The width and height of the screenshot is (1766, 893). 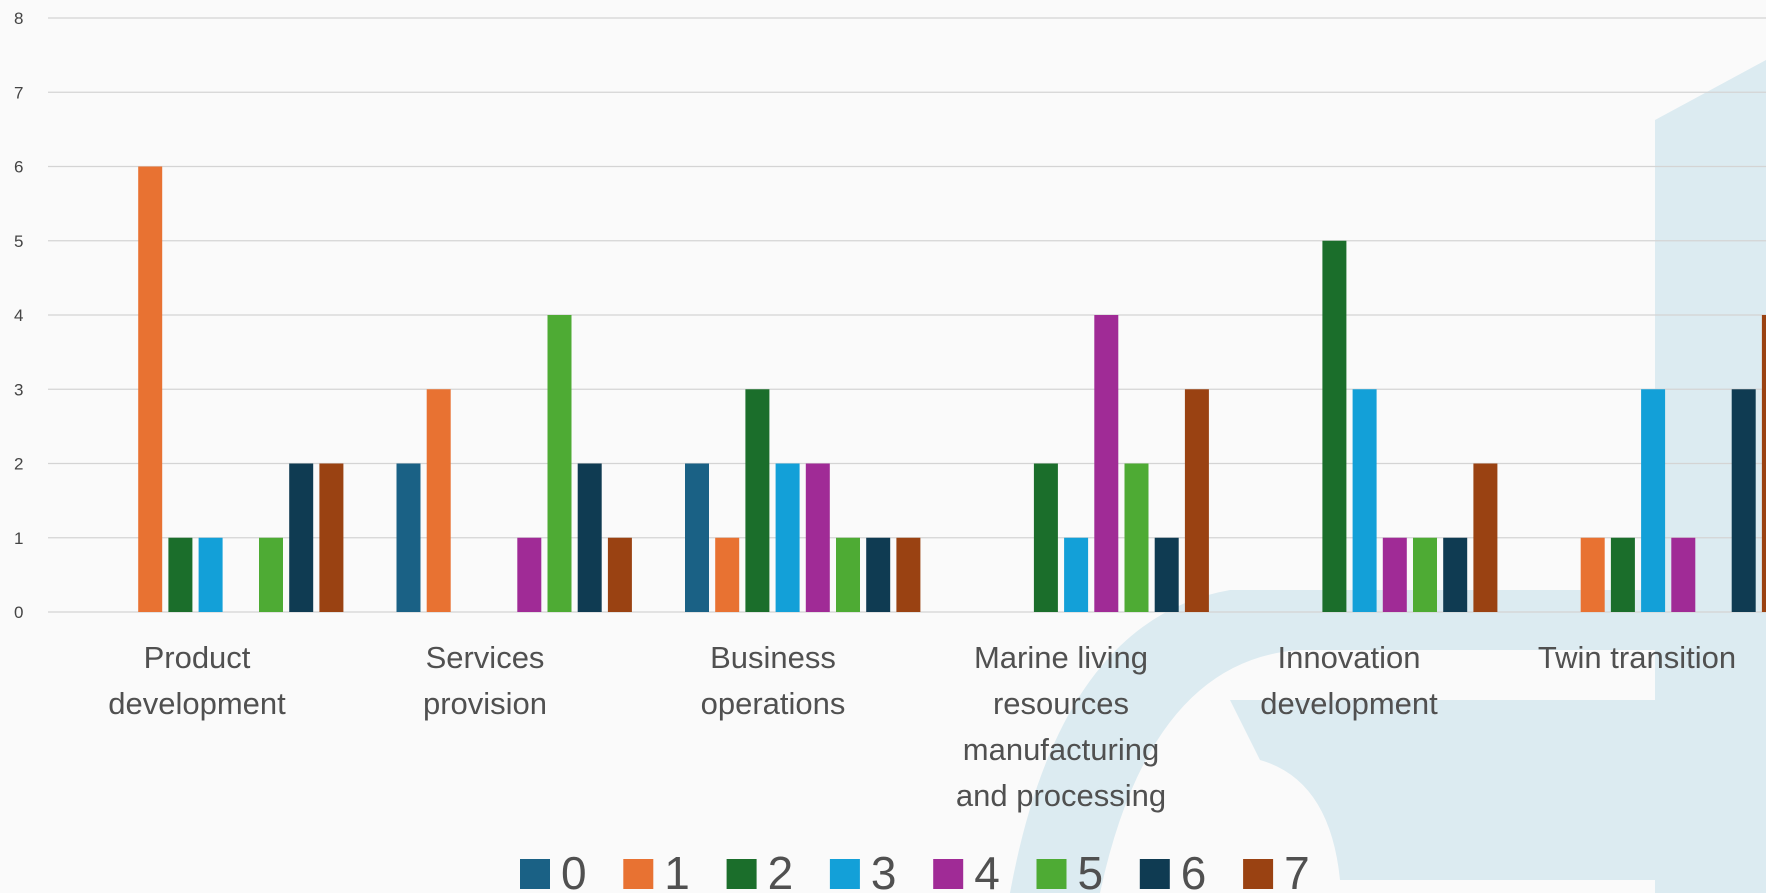 What do you see at coordinates (781, 870) in the screenshot?
I see `legend-label: 2` at bounding box center [781, 870].